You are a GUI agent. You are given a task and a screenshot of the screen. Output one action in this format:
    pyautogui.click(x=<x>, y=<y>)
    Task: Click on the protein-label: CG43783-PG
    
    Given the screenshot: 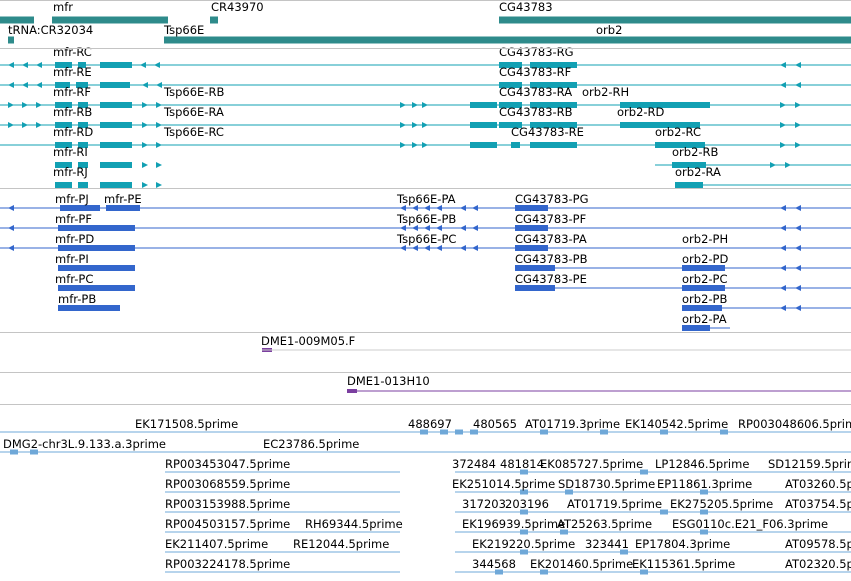 What is the action you would take?
    pyautogui.click(x=552, y=199)
    